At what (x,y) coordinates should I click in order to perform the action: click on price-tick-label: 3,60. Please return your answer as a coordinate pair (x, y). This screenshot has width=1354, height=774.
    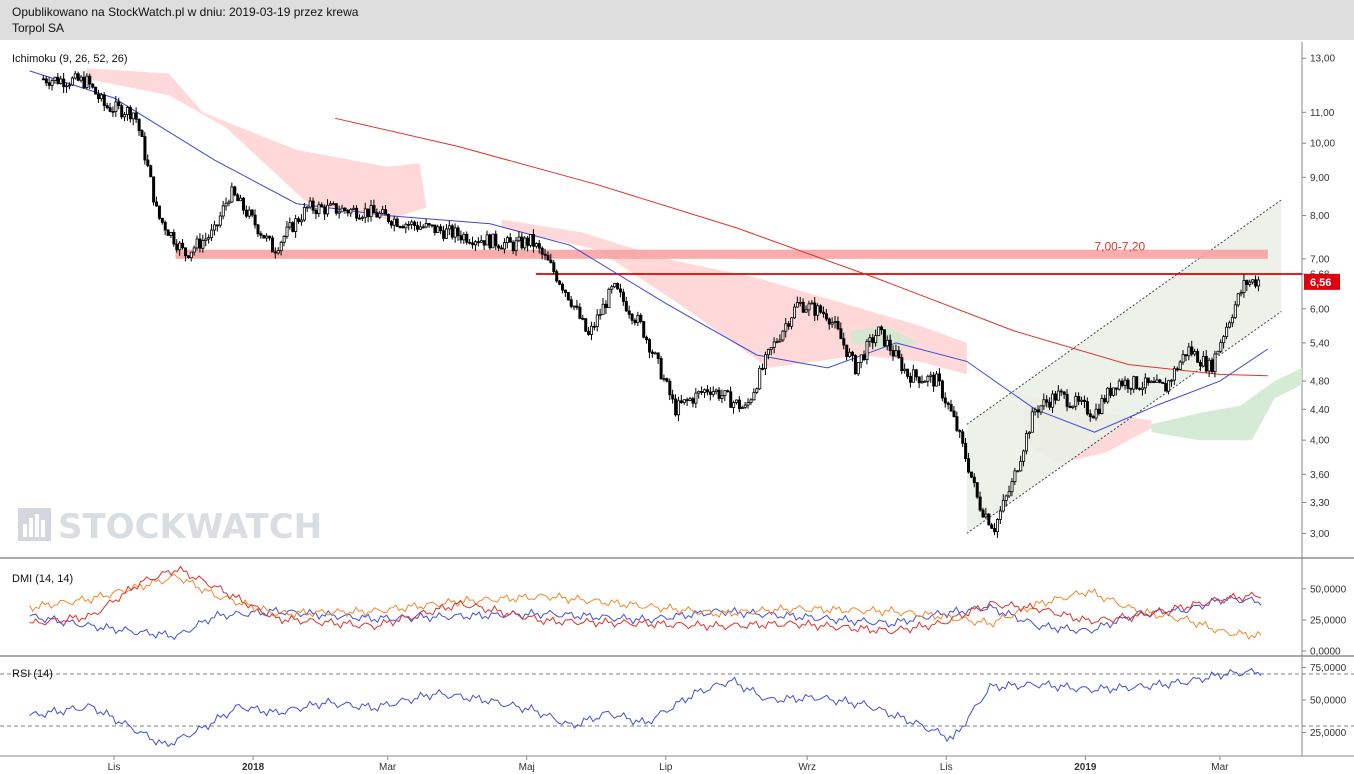
    Looking at the image, I should click on (1320, 475).